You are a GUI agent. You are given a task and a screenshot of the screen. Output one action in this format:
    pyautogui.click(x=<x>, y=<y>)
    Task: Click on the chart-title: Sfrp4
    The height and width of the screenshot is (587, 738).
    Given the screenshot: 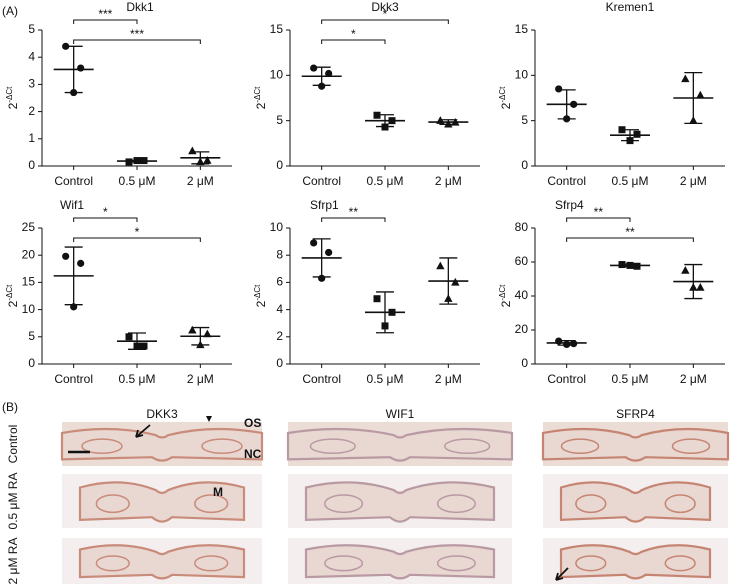 What is the action you would take?
    pyautogui.click(x=569, y=205)
    